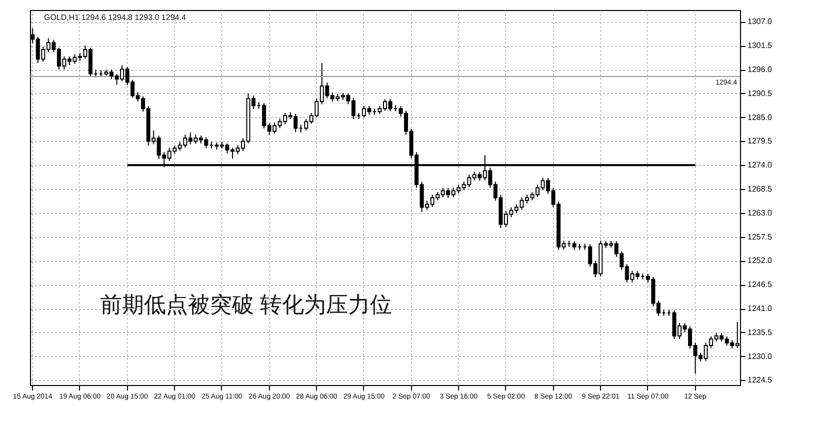 The height and width of the screenshot is (430, 830). Describe the element at coordinates (760, 21) in the screenshot. I see `y-tick-label: 1307.0` at that location.